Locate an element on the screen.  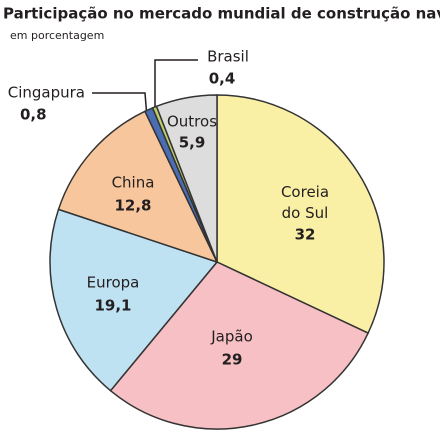
value-label: 0,4 is located at coordinates (222, 79).